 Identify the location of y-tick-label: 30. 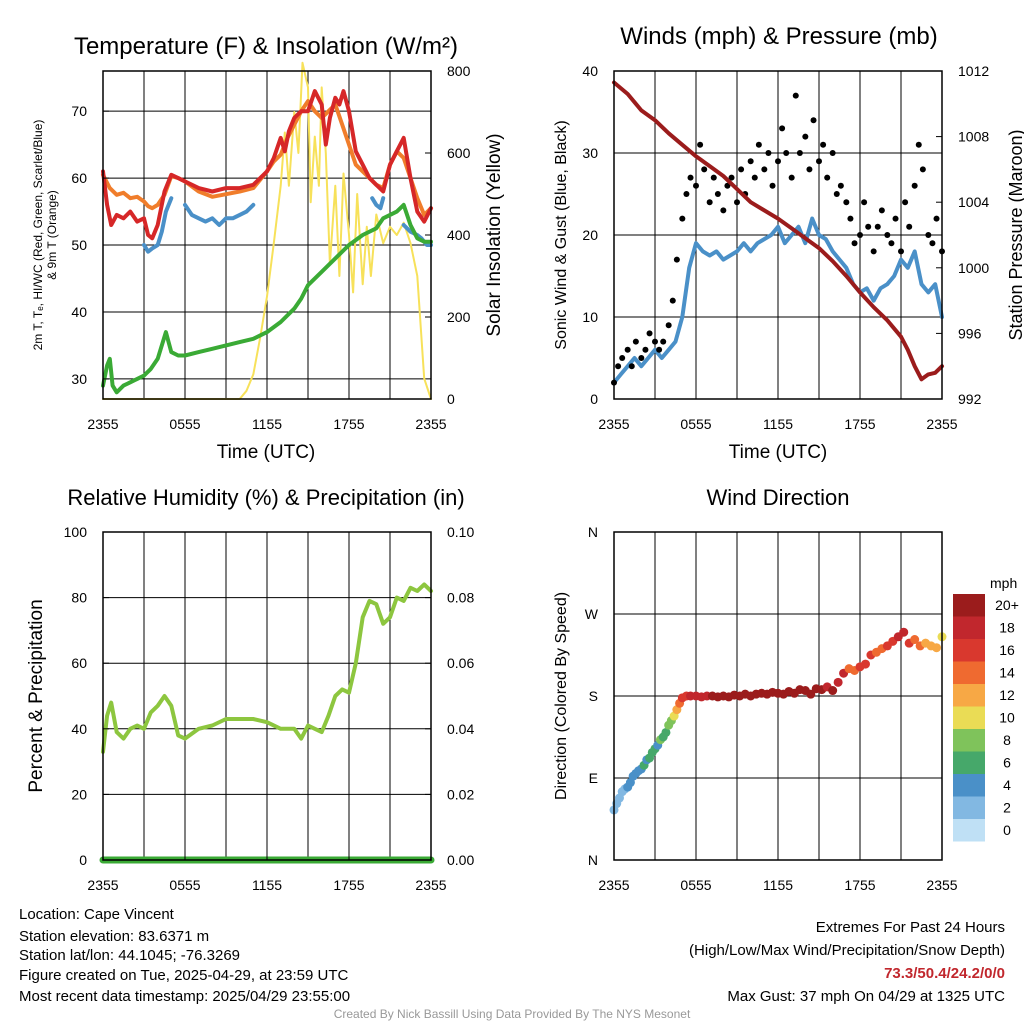
(590, 153).